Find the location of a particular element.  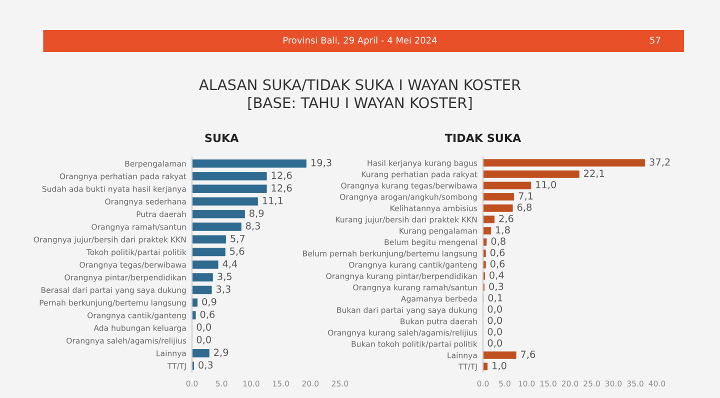

data-label: 3,3 is located at coordinates (223, 289).